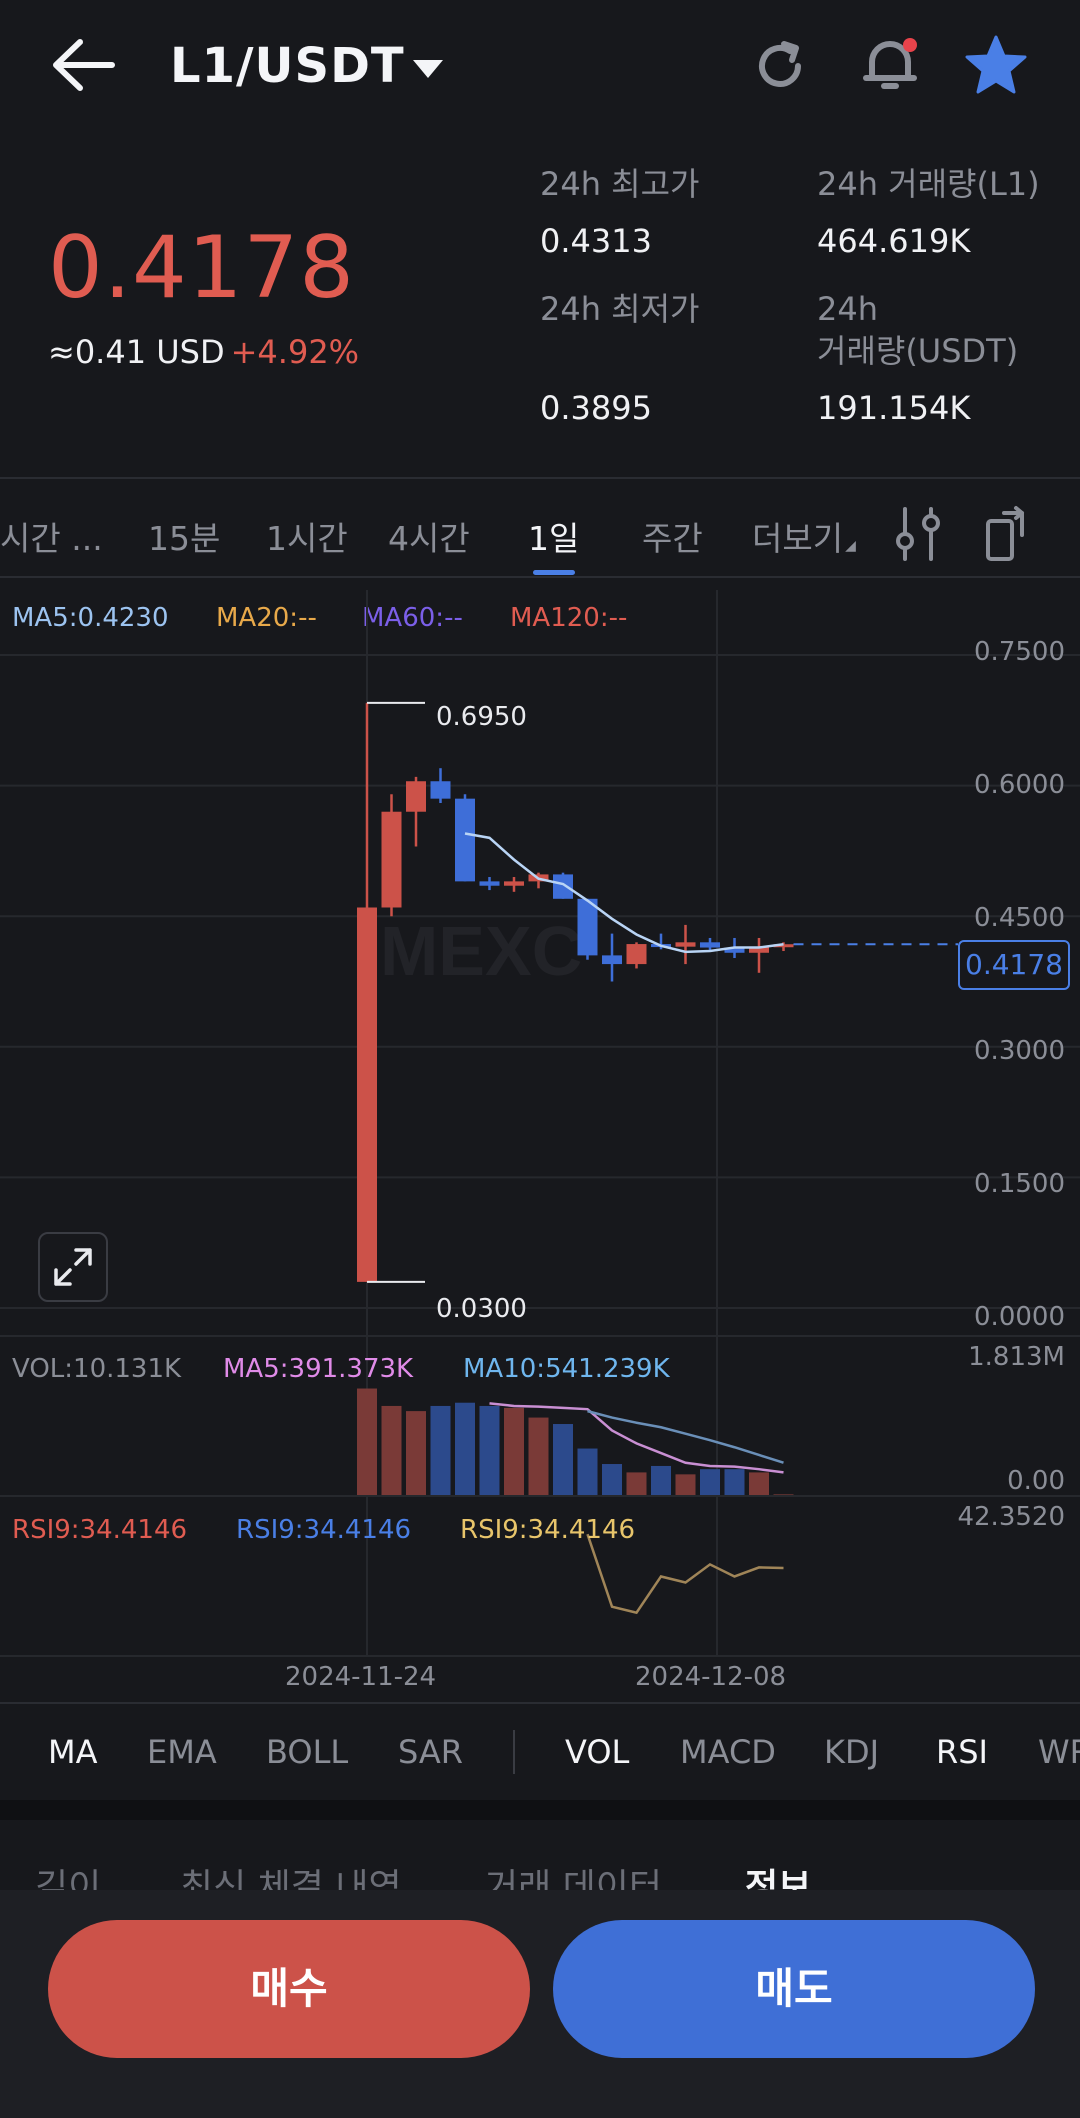 The height and width of the screenshot is (2118, 1080). I want to click on ma120-legend: MA120:--, so click(569, 618).